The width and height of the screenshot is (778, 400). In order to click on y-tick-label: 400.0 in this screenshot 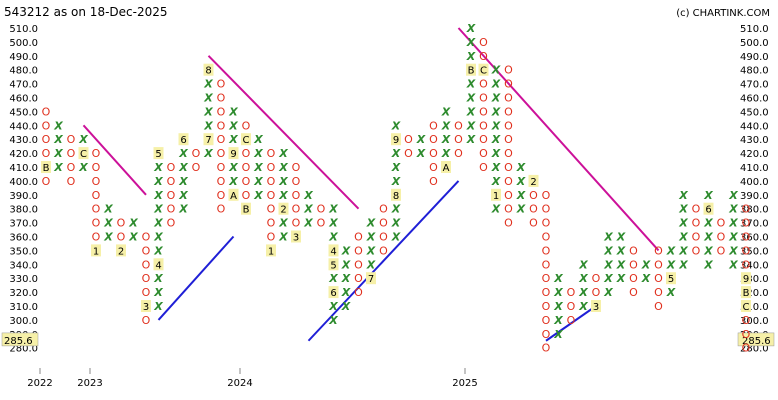, I will do `click(754, 182)`.